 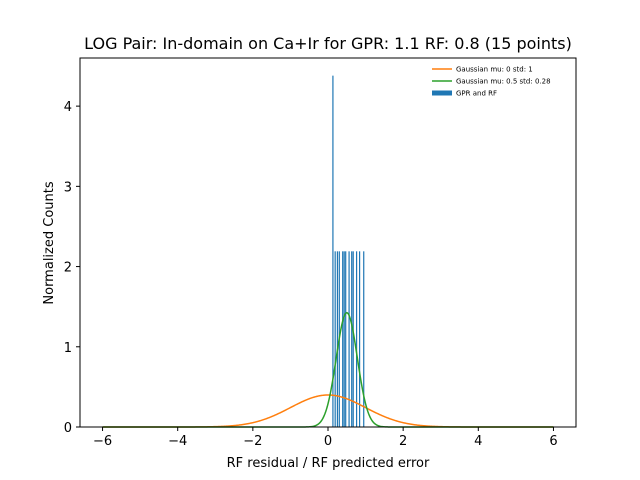 What do you see at coordinates (494, 70) in the screenshot?
I see `legend-label: Gaussian mu: 0 std: 1` at bounding box center [494, 70].